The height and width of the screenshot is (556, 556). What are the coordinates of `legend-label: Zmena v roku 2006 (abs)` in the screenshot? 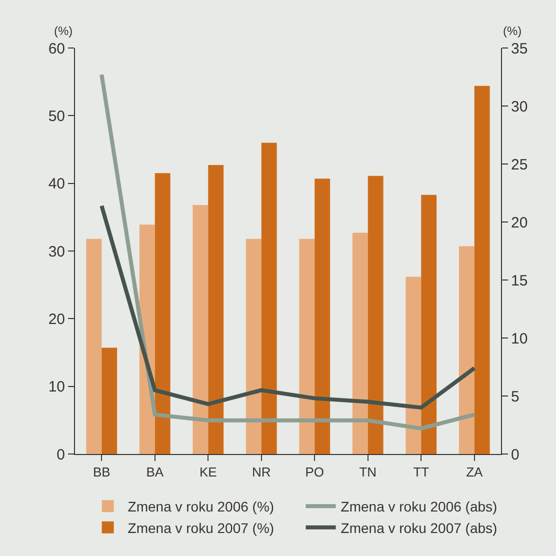 It's located at (419, 506).